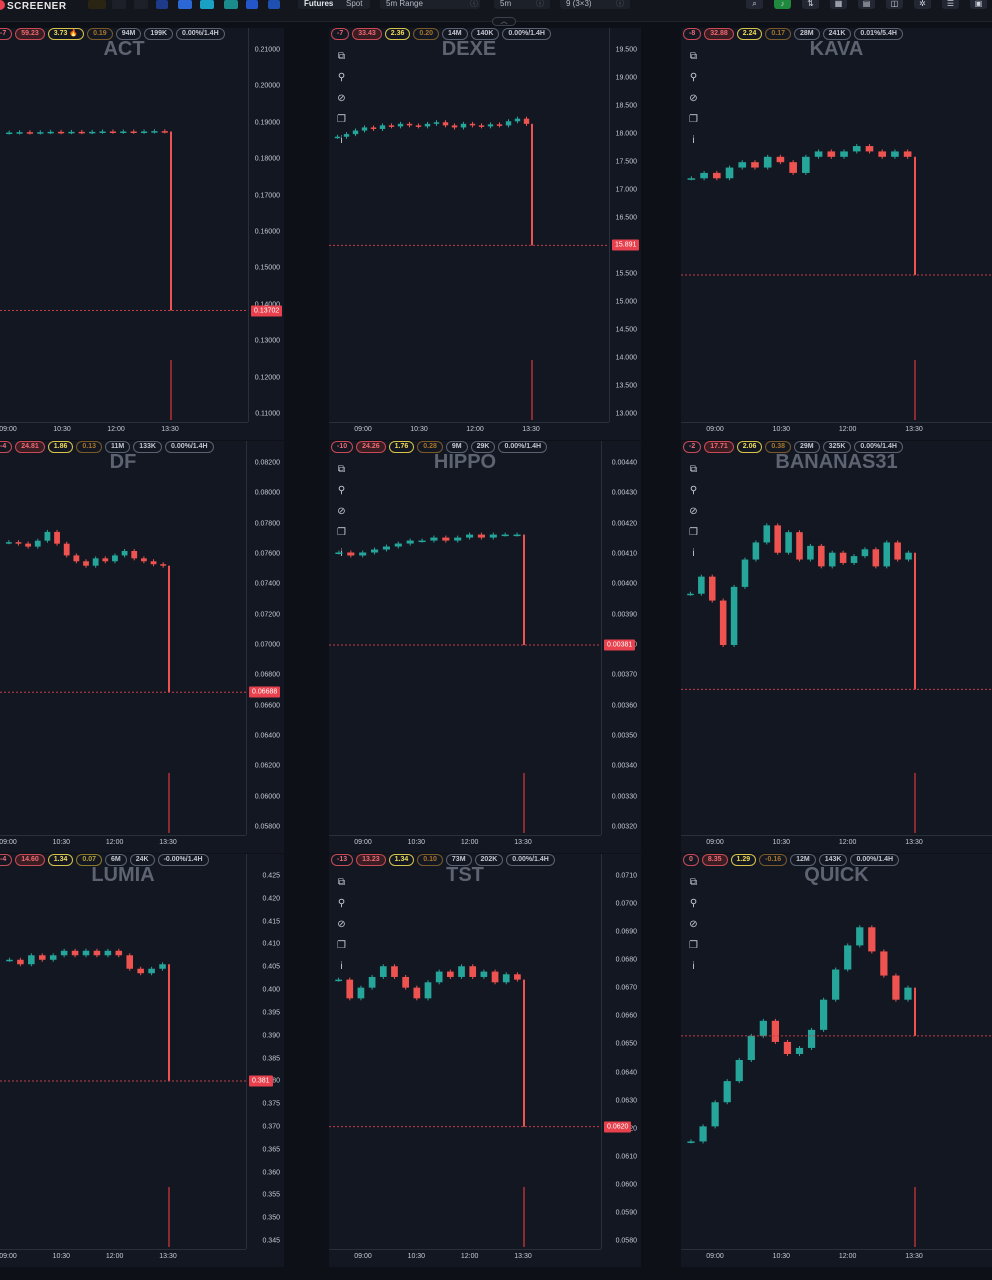 The image size is (992, 1280). What do you see at coordinates (141, 4) in the screenshot?
I see `network-icon` at bounding box center [141, 4].